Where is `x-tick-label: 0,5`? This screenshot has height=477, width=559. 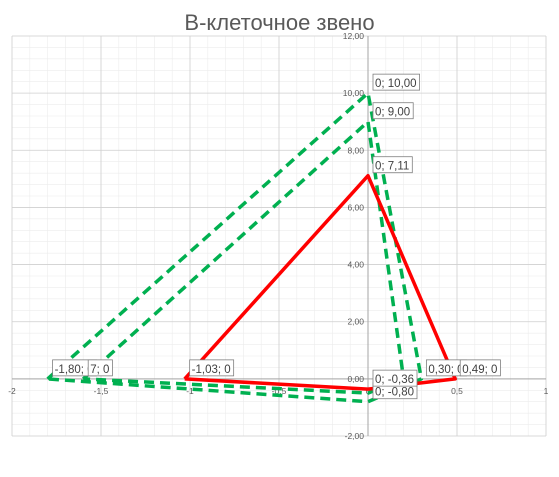 x-tick-label: 0,5 is located at coordinates (457, 391).